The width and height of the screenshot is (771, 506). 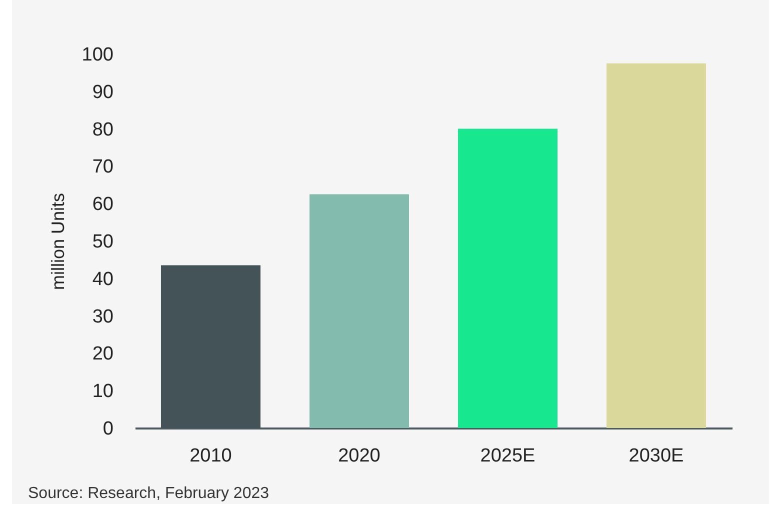 I want to click on y-tick-label: 60, so click(x=103, y=205).